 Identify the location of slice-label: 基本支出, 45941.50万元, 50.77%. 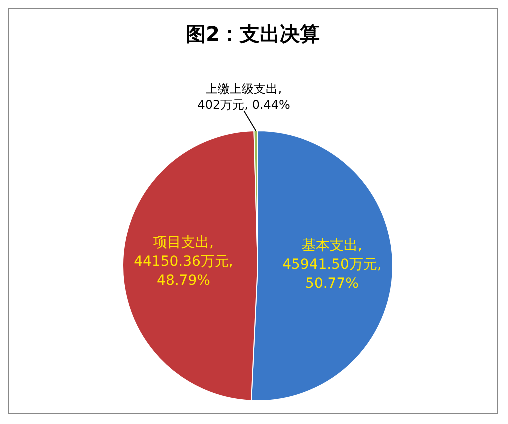
(332, 265).